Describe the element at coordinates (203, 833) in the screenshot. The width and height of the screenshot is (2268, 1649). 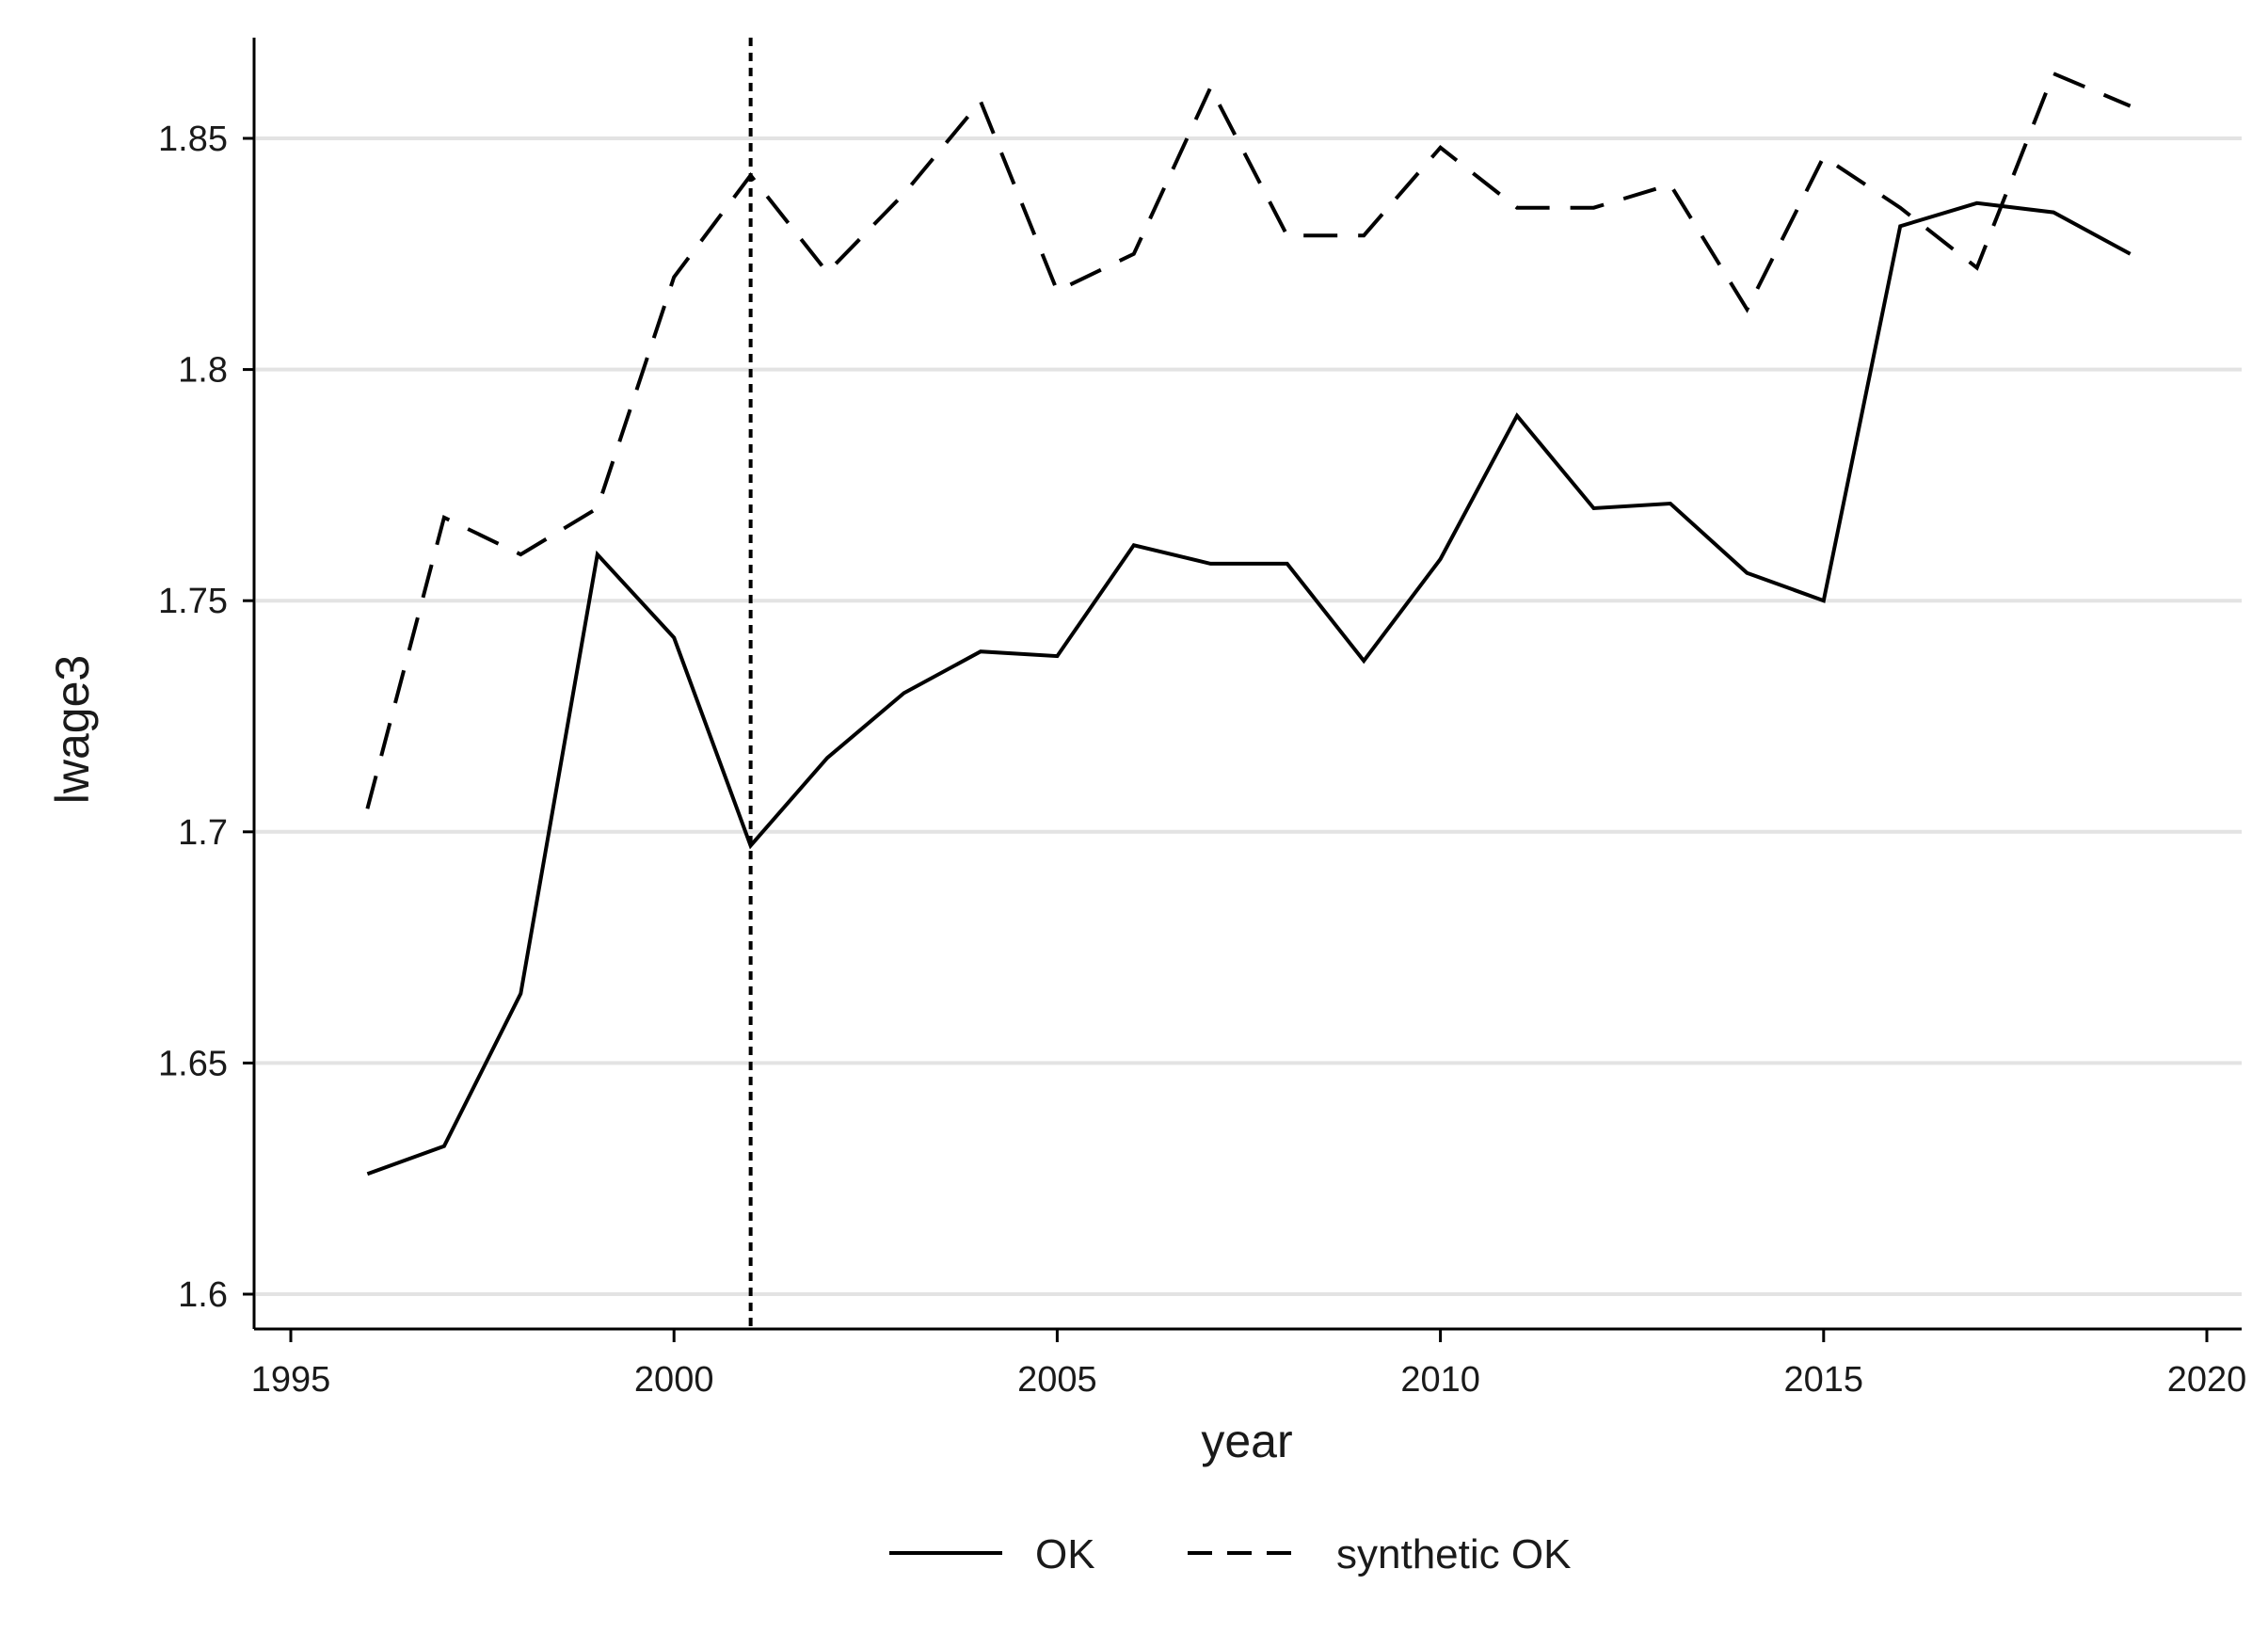
I see `y-tick-label: 1.7` at that location.